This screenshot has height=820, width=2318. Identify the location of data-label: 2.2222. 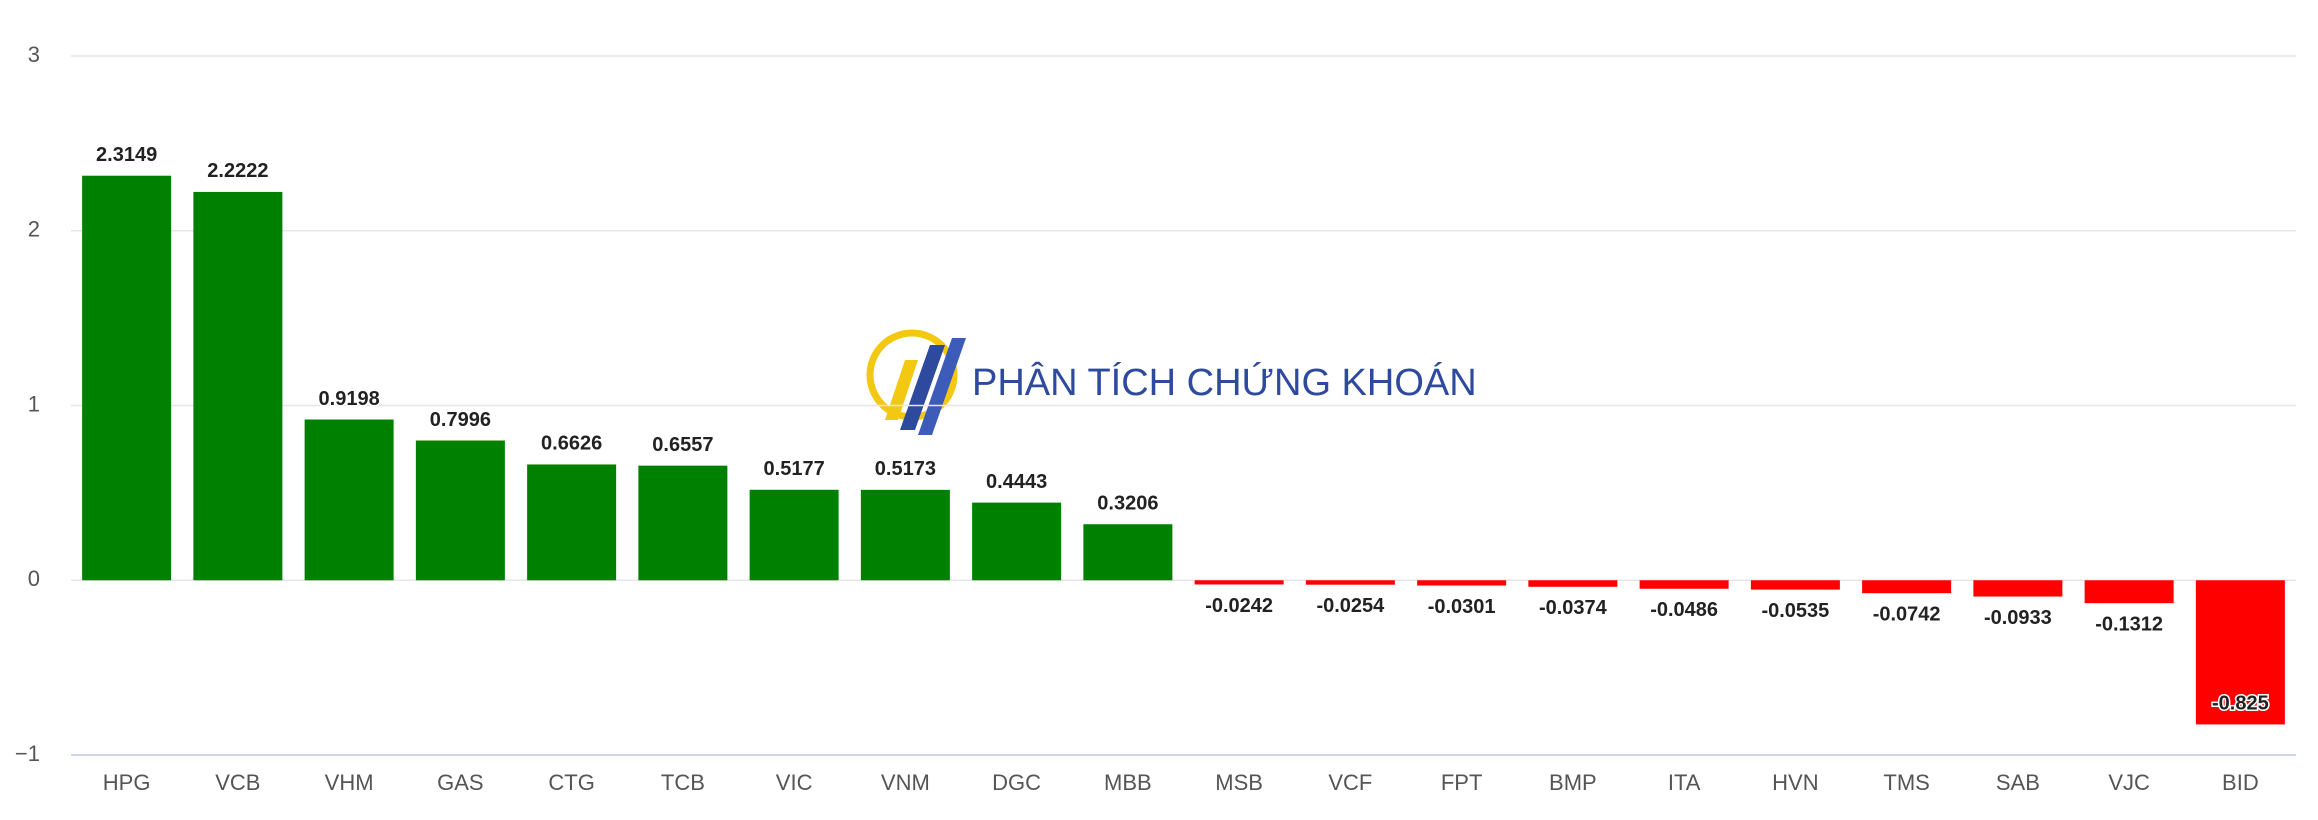
(237, 171).